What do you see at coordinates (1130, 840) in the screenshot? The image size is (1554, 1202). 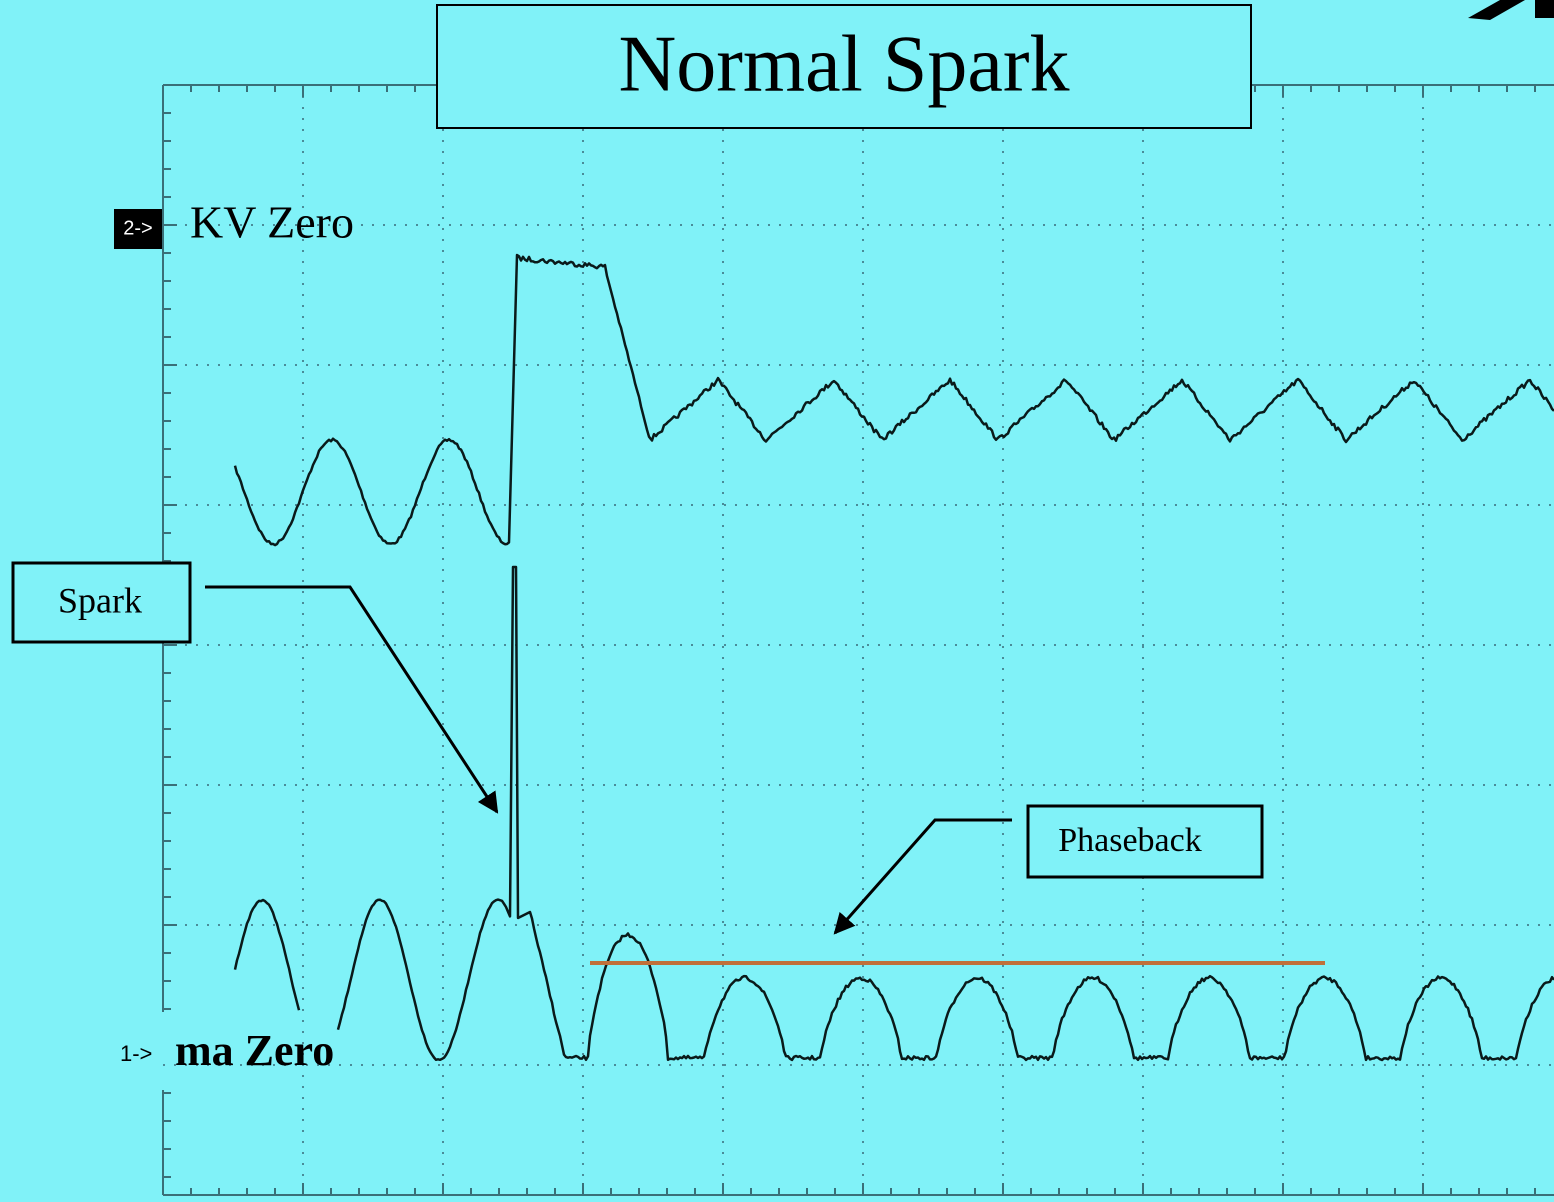 I see `annotation-label: Phaseback` at bounding box center [1130, 840].